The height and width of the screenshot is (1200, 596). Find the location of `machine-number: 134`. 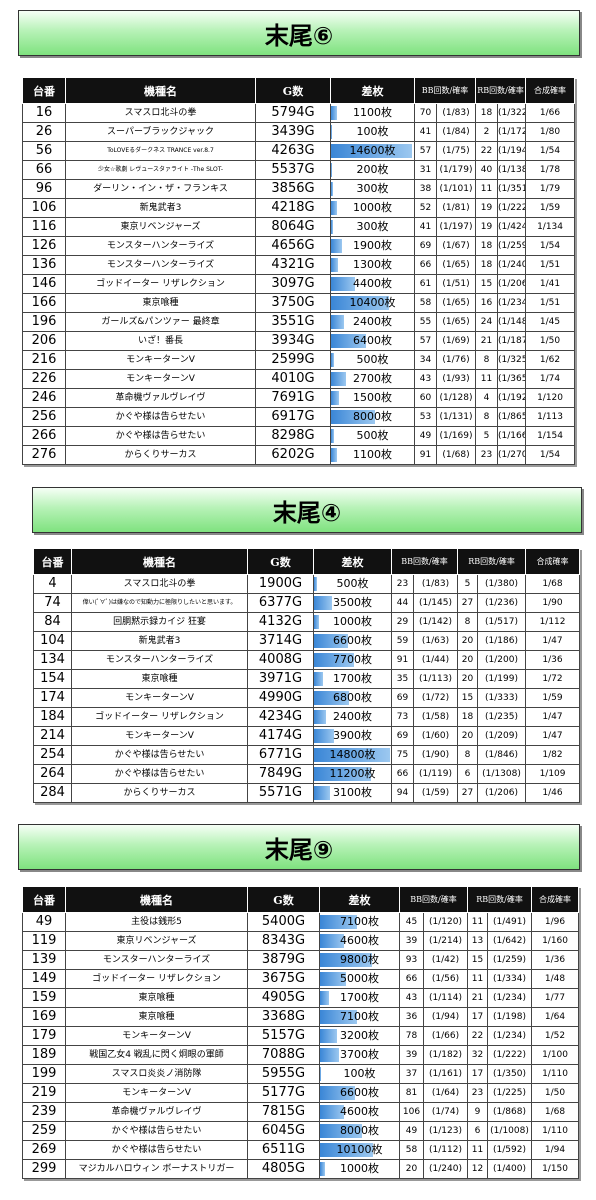

machine-number: 134 is located at coordinates (52, 660).